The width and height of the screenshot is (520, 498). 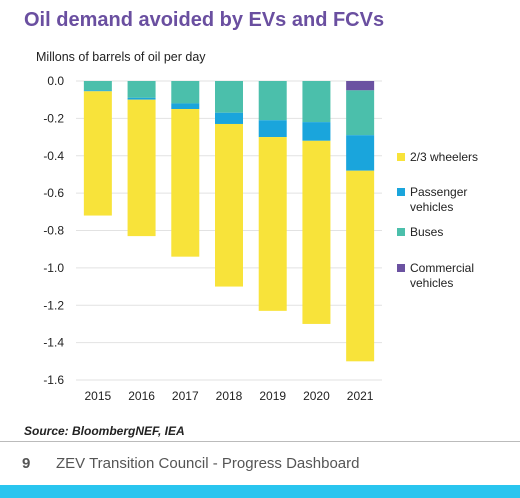 I want to click on y-tick-label: -1.2, so click(x=53, y=305).